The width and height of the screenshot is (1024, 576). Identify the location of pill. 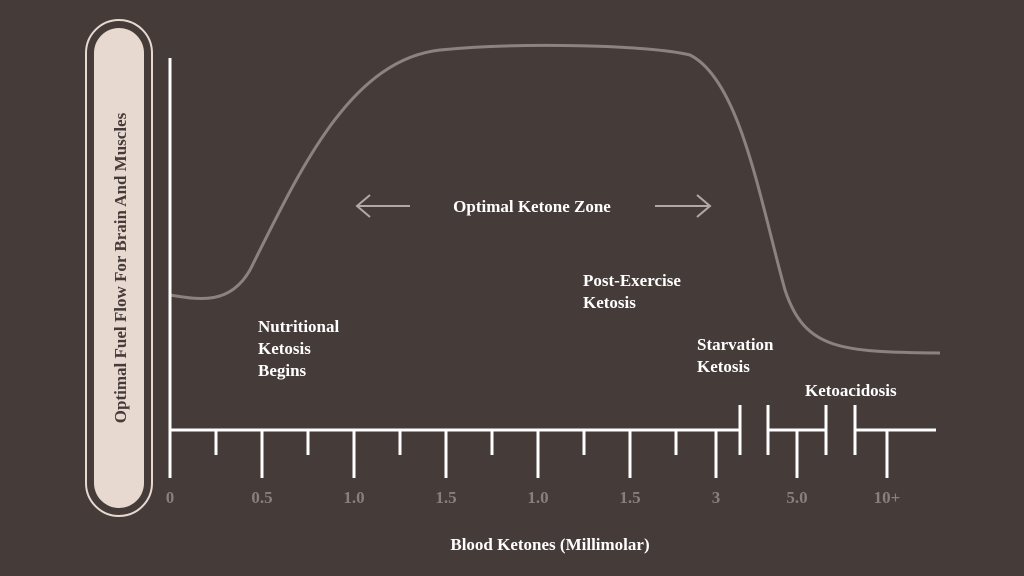
(119, 268).